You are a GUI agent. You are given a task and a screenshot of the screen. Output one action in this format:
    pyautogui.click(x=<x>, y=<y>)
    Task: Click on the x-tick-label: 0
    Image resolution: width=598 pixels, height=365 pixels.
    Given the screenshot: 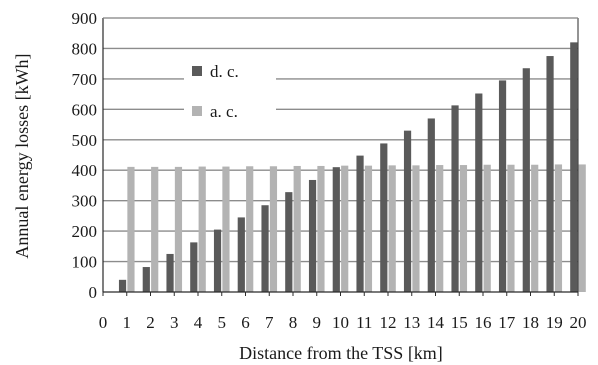 What is the action you would take?
    pyautogui.click(x=103, y=322)
    